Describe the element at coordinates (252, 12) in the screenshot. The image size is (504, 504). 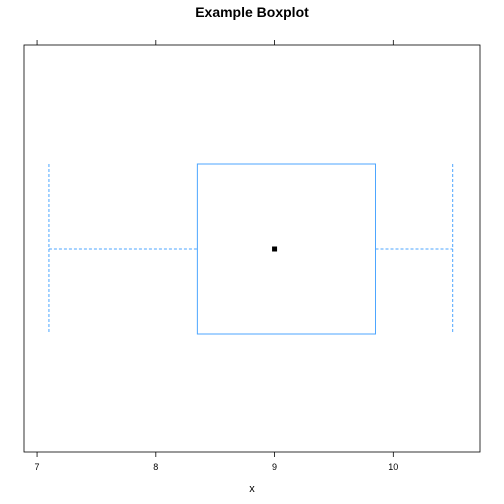
I see `chart-title: Example Boxplot` at that location.